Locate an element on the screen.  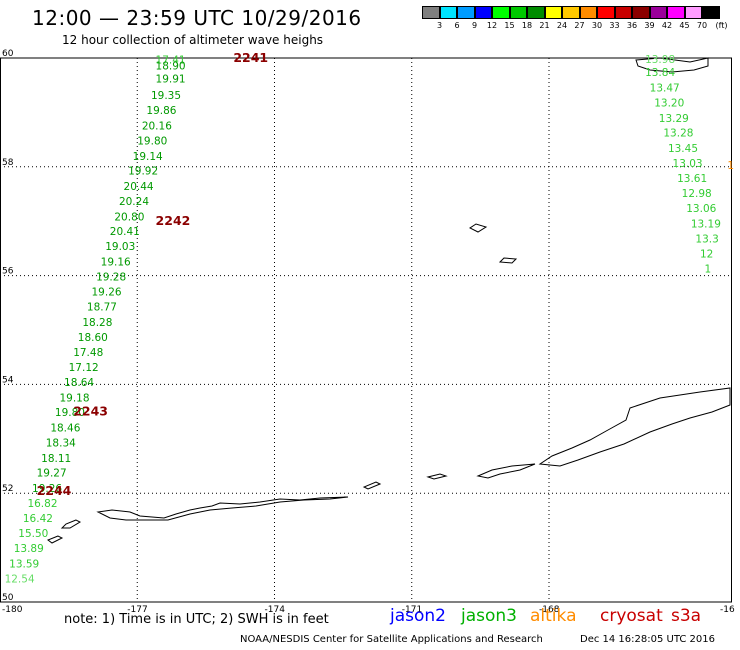
color-legend-labels: 3 6 9 12 15 18 21 24 27 30 33 36 39 42 45 70 (ft) is located at coordinates (581, 27).